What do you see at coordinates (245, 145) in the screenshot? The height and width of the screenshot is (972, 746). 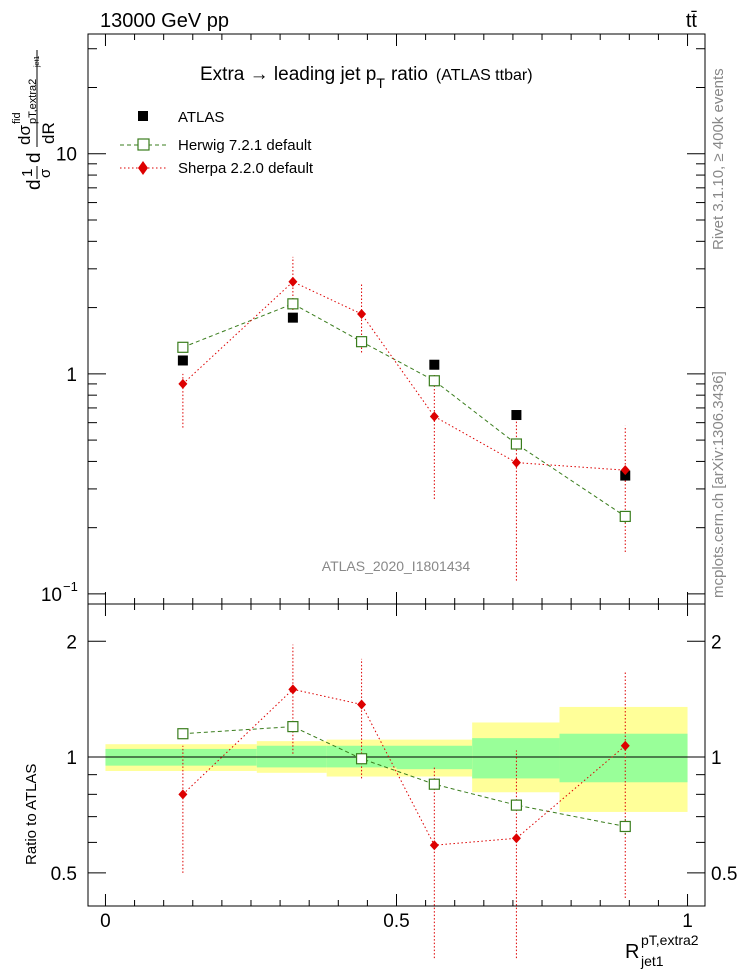 I see `legend-label-herwig: Herwig 7.2.1 default` at bounding box center [245, 145].